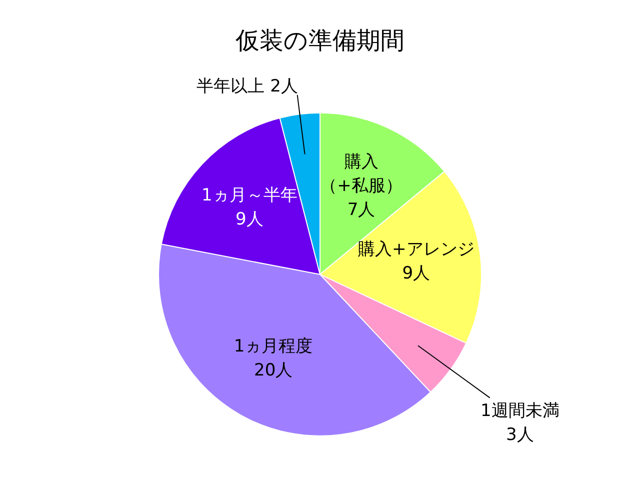  What do you see at coordinates (520, 435) in the screenshot?
I see `data-label: 3人` at bounding box center [520, 435].